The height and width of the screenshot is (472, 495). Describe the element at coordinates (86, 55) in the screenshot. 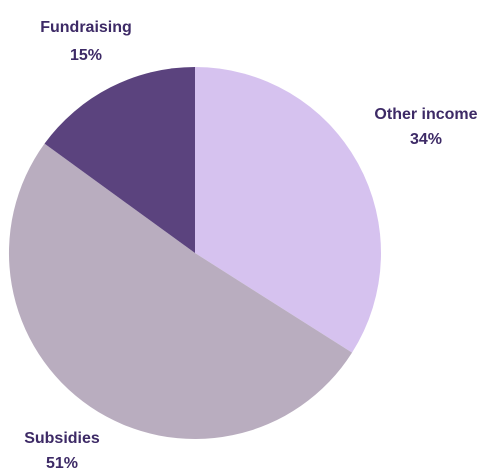

I see `slice-label-value: 15%` at that location.